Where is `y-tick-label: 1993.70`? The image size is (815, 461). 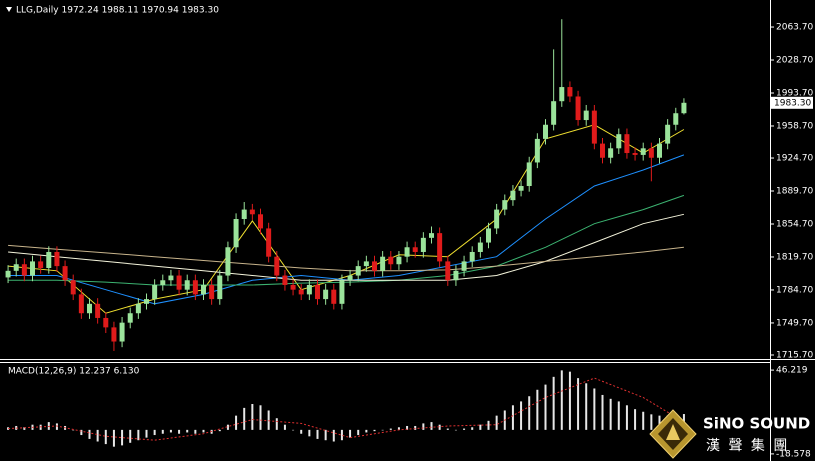
y-tick-label: 1993.70 is located at coordinates (794, 93).